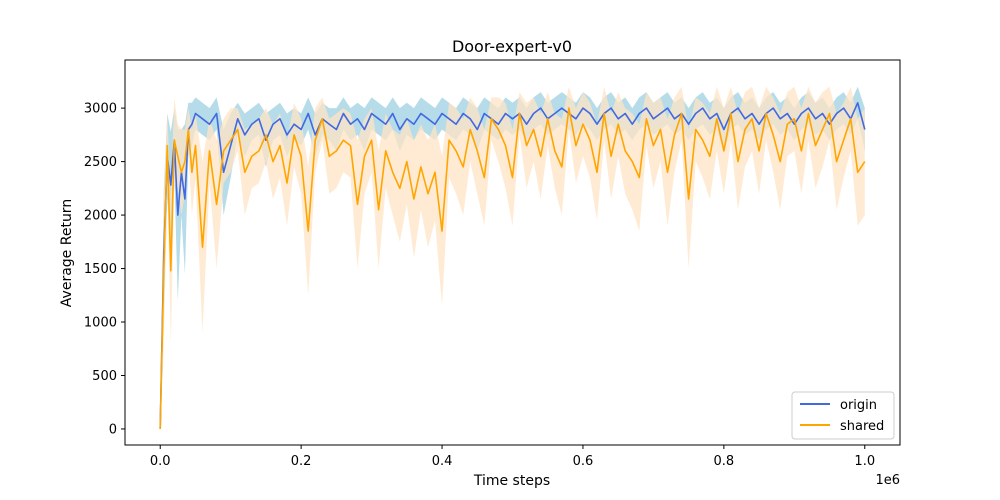  I want to click on legend: origin shared, so click(843, 415).